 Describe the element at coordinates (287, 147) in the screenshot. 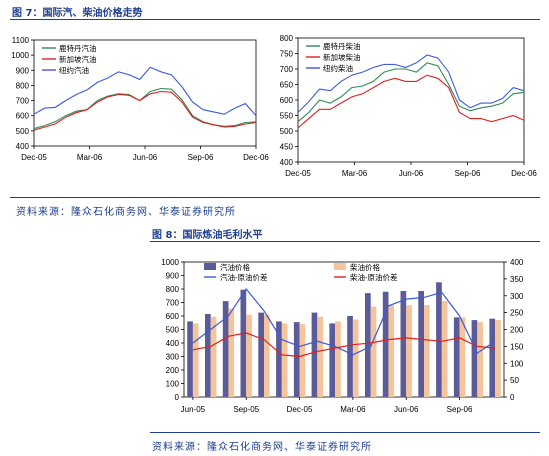

I see `diesel-ytick-label: 450` at that location.